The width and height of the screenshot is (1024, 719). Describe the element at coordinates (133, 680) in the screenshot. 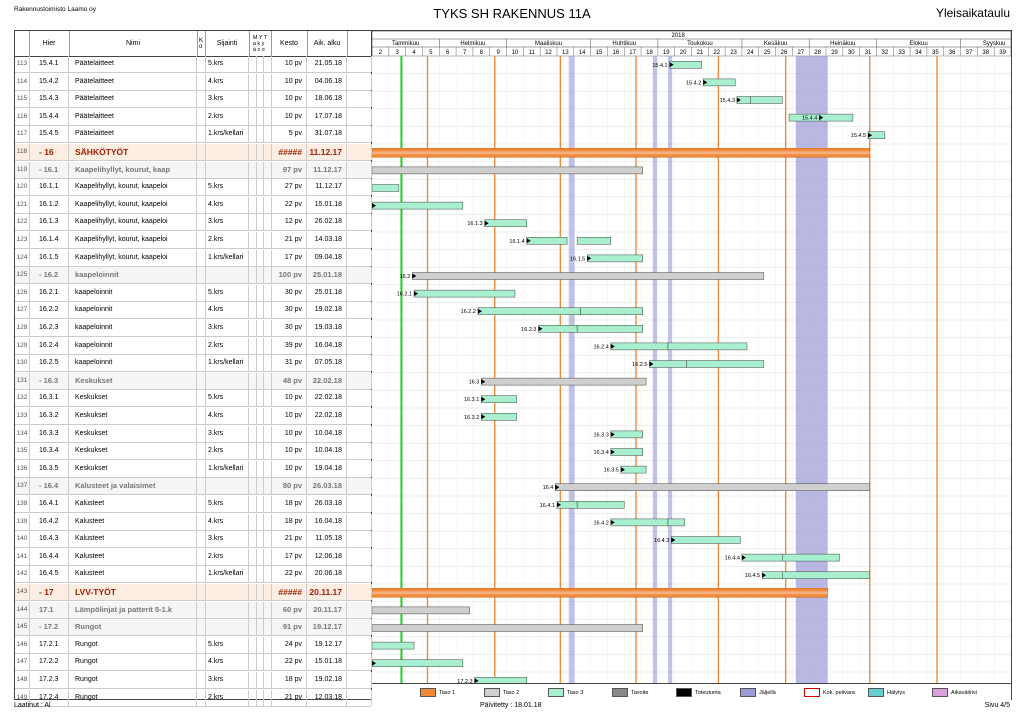

I see `cell-name: Rungot` at that location.